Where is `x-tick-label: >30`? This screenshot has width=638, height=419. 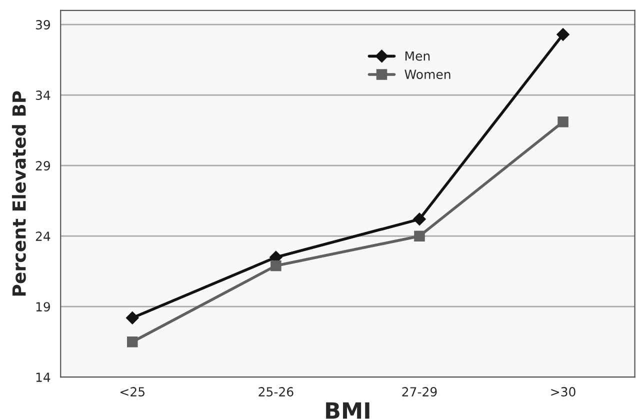 x-tick-label: >30 is located at coordinates (563, 391).